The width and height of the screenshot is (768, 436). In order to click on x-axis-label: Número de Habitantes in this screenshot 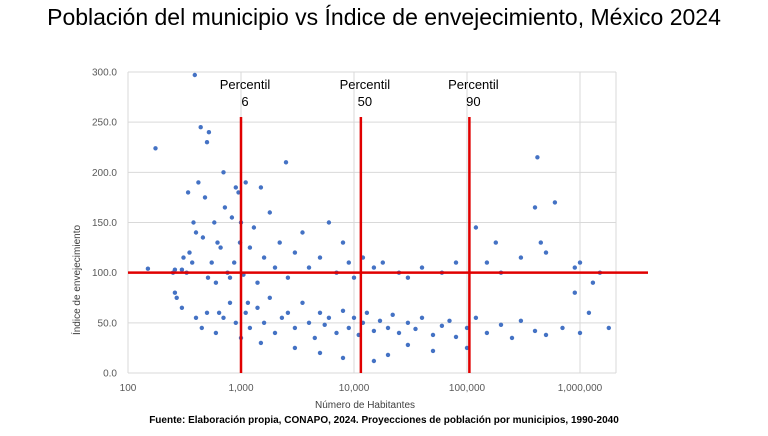, I will do `click(365, 405)`.